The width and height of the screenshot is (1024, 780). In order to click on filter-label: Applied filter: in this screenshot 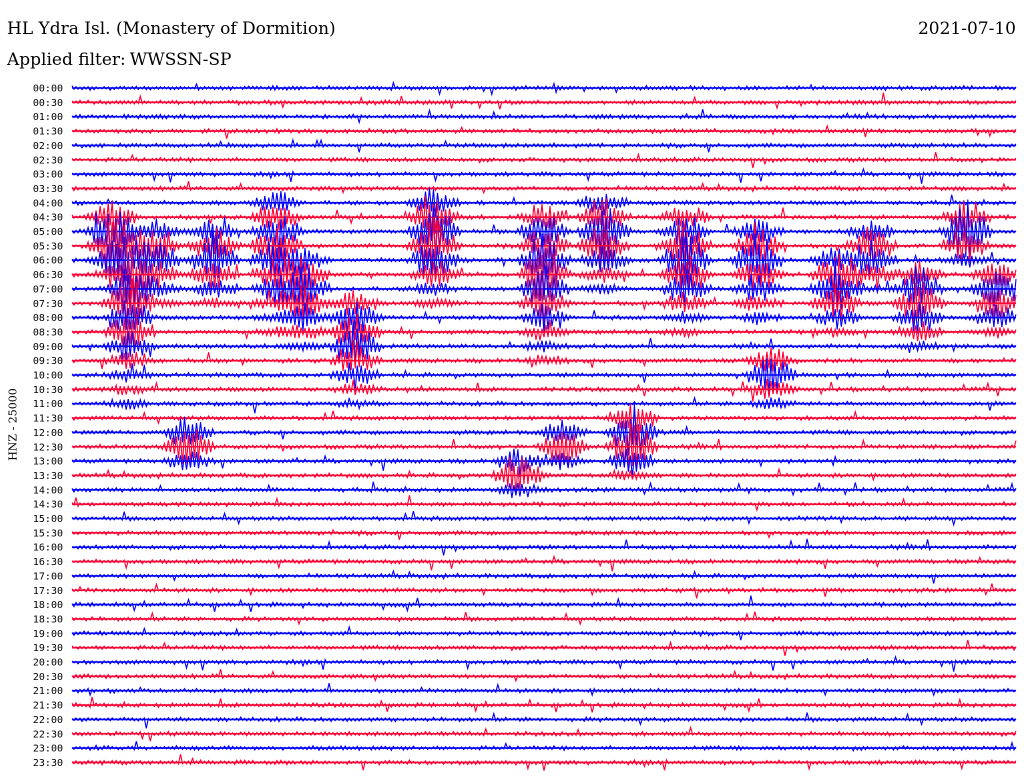, I will do `click(66, 60)`.